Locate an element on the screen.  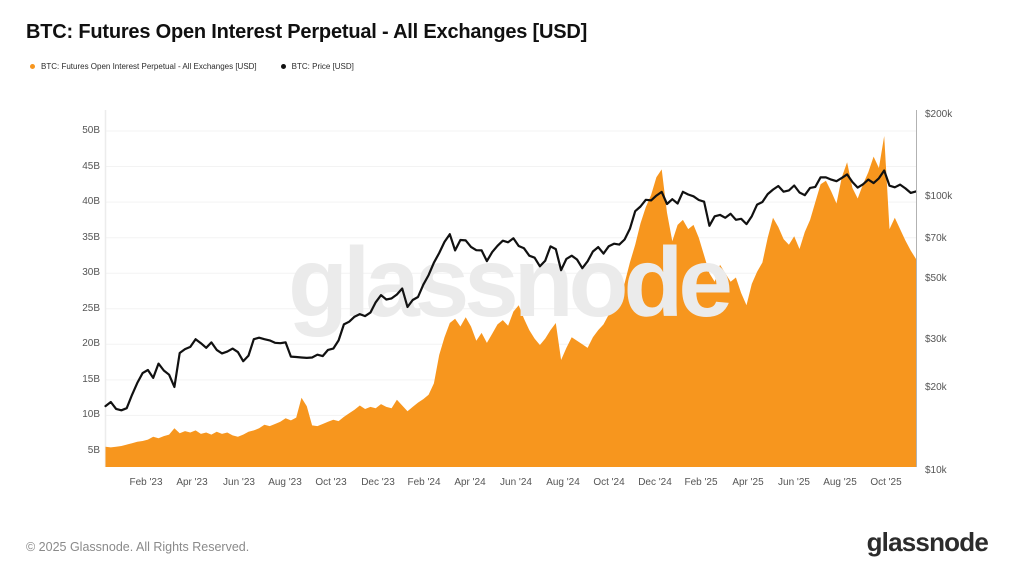
x-axis-tick-label: Oct '23 is located at coordinates (331, 482).